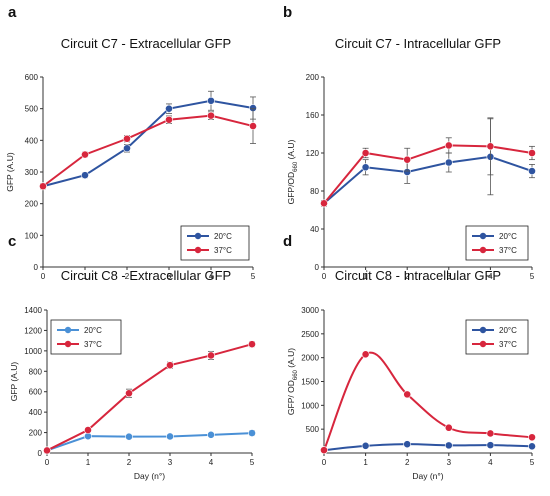  I want to click on y-tick-label: 300, so click(32, 172).